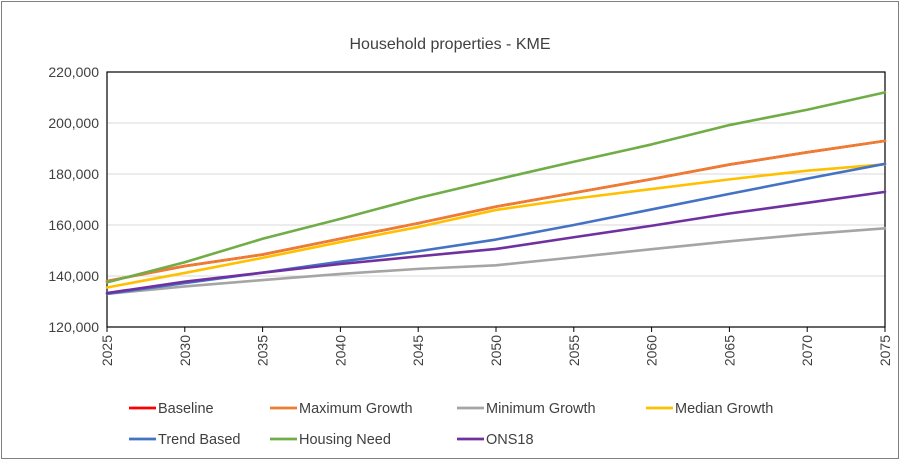 The image size is (902, 461). Describe the element at coordinates (541, 409) in the screenshot. I see `legend-label: Minimum Growth` at that location.